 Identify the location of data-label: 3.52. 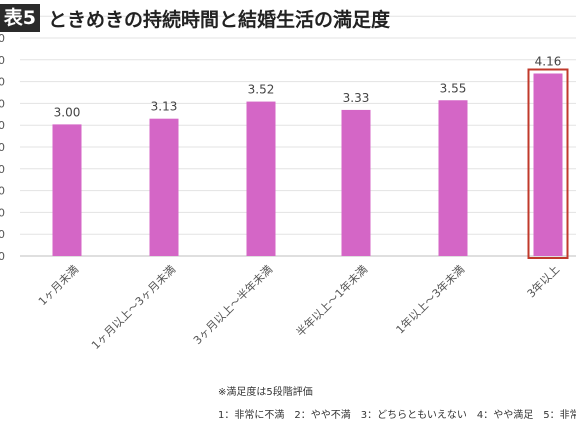
(261, 90).